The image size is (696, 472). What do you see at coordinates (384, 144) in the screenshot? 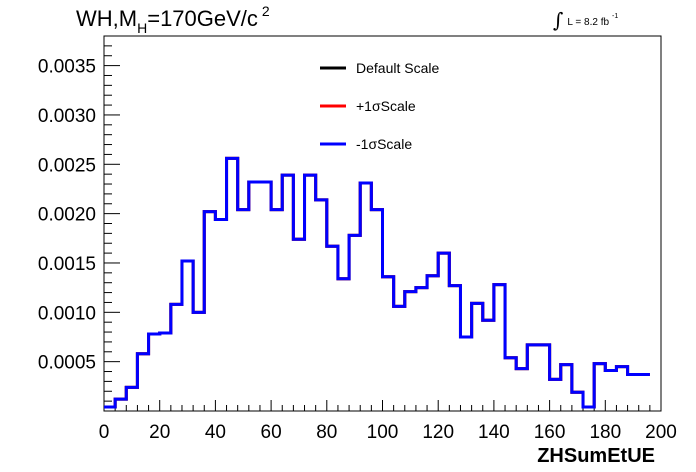
I see `legend-label: -1σScale` at bounding box center [384, 144].